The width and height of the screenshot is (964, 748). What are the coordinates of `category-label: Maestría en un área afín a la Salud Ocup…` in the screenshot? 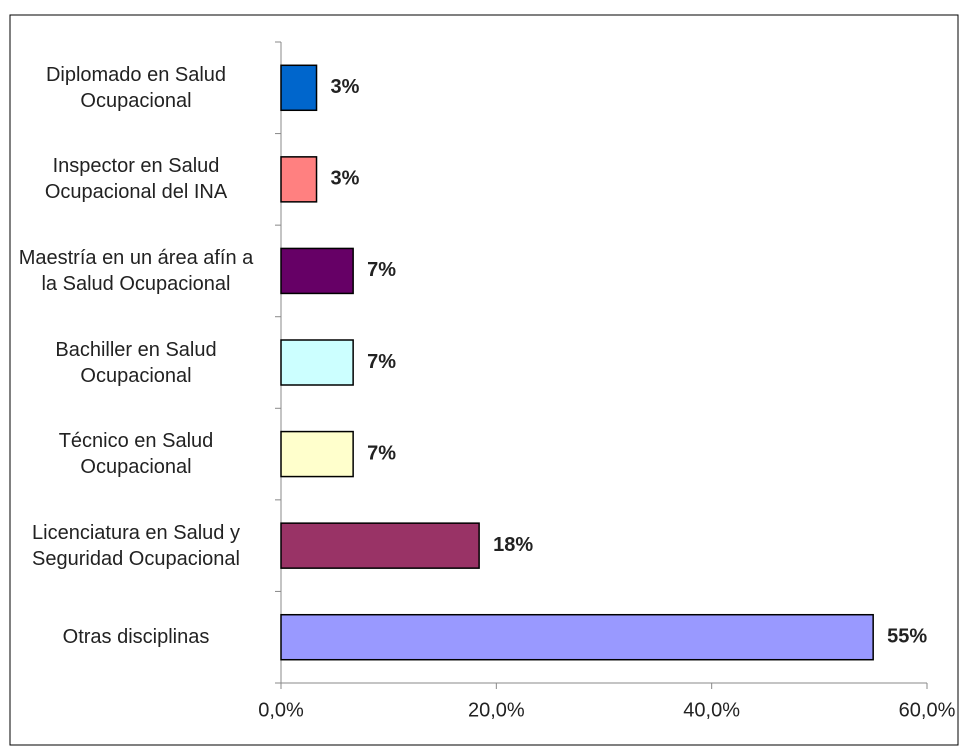 It's located at (136, 270).